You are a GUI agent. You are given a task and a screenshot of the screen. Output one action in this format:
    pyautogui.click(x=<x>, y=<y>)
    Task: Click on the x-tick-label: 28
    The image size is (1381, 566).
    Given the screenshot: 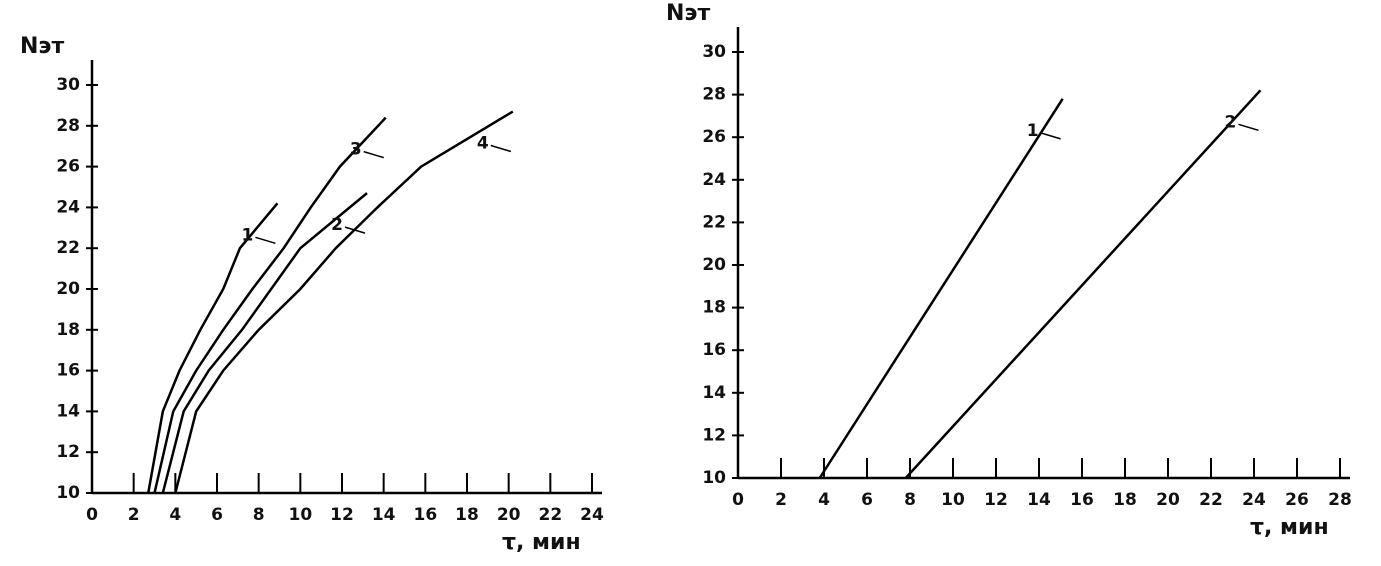 What is the action you would take?
    pyautogui.click(x=1340, y=500)
    